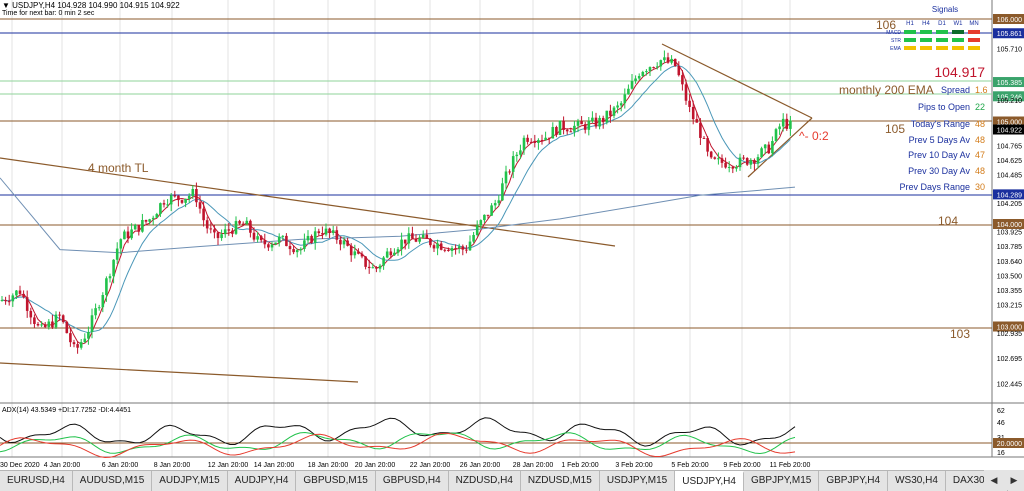 This screenshot has height=491, width=1024. I want to click on chart-tab: GBPUSD,H4, so click(412, 481).